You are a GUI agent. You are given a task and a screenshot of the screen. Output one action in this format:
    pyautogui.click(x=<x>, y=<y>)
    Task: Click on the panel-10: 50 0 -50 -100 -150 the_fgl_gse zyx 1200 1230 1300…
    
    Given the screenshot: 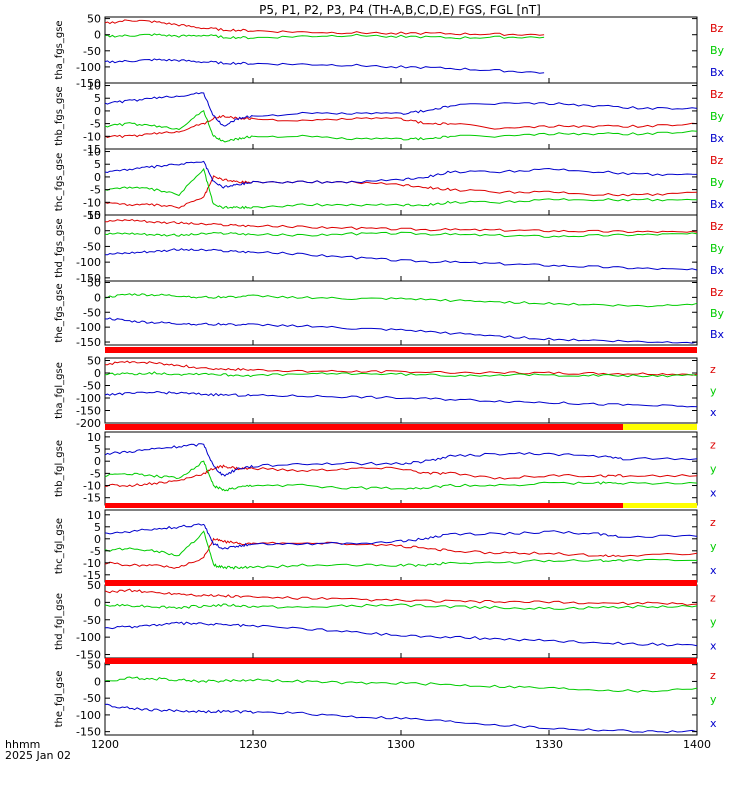 What is the action you would take?
    pyautogui.click(x=385, y=705)
    